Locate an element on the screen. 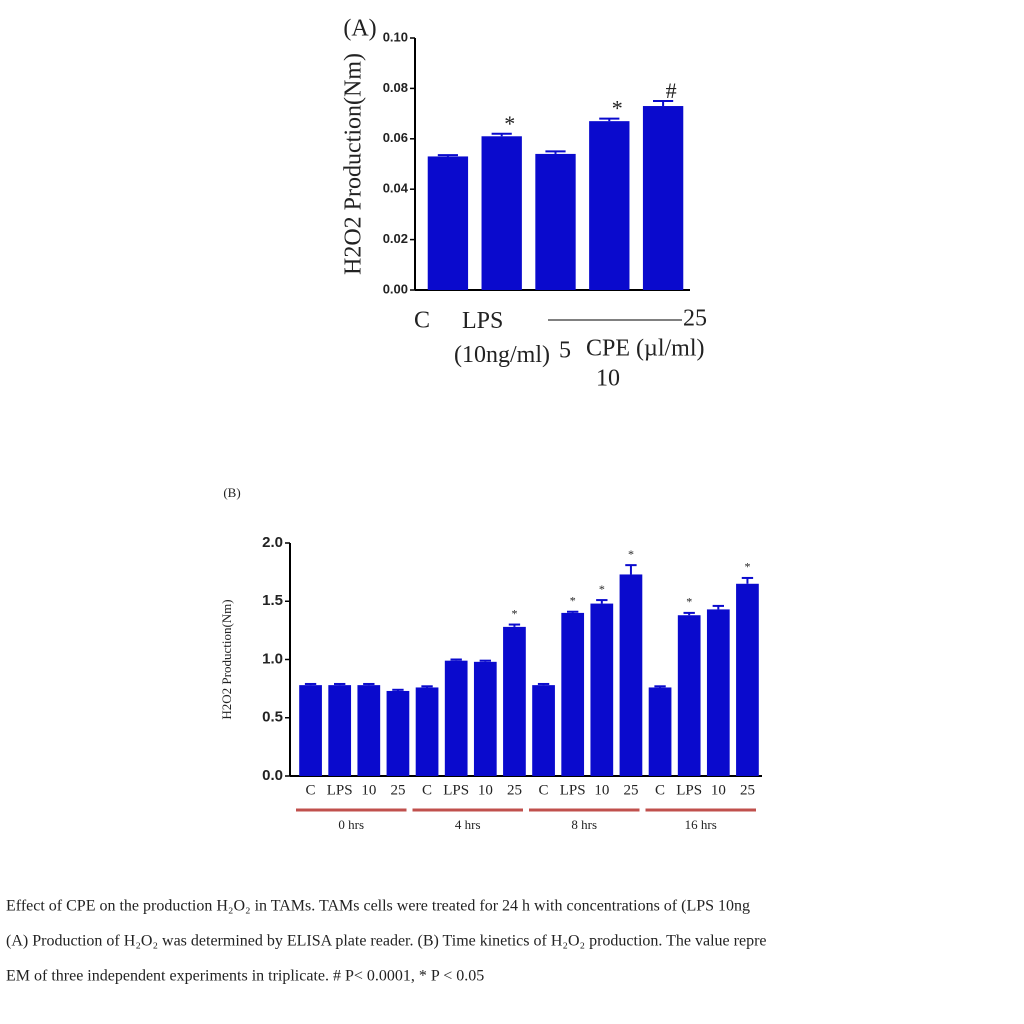 This screenshot has width=1024, height=1024. y-tick-label: 2.0 is located at coordinates (272, 542).